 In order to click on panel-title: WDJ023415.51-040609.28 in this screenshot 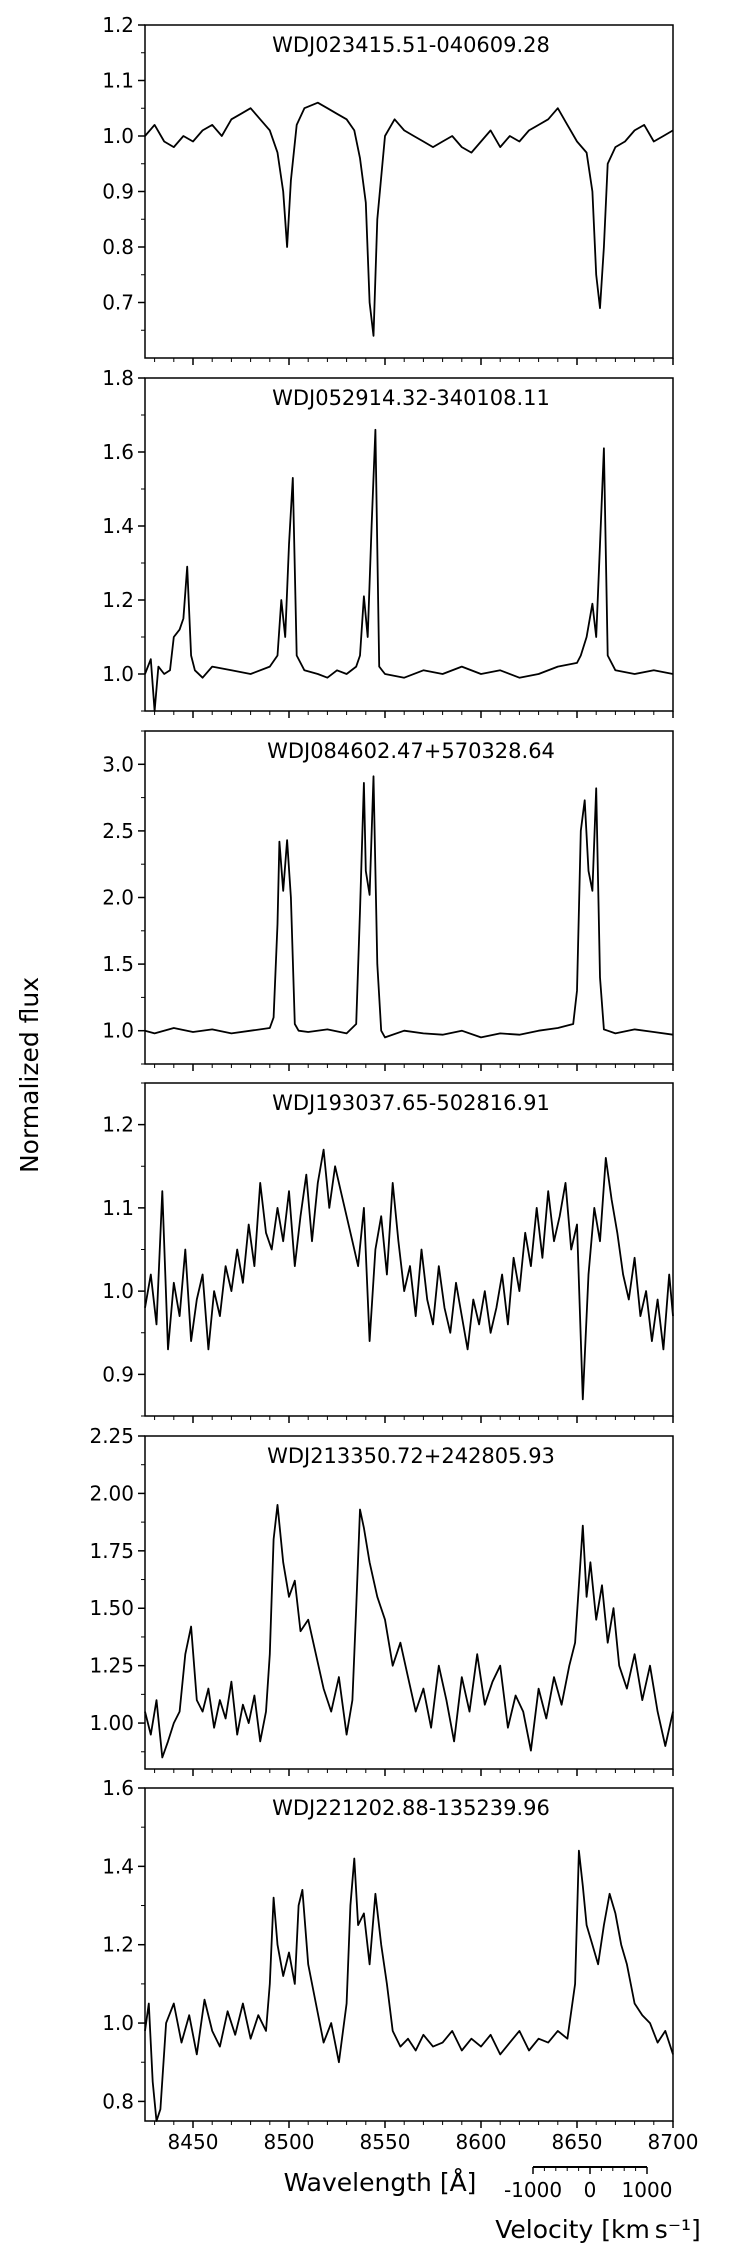, I will do `click(411, 45)`.